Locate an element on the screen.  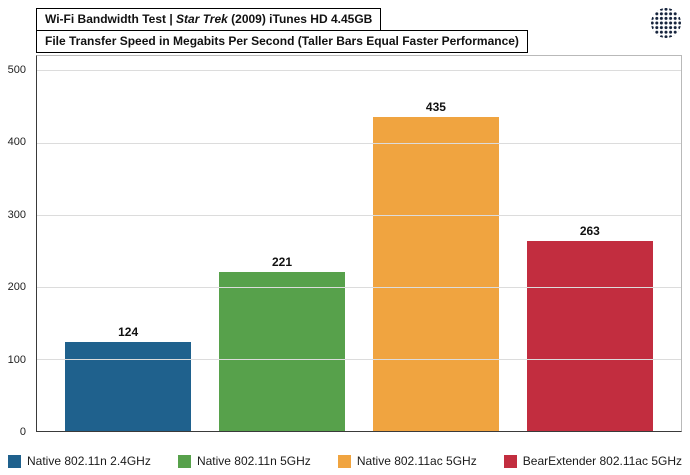
legend-item: Native 802.11n 5GHz is located at coordinates (244, 461).